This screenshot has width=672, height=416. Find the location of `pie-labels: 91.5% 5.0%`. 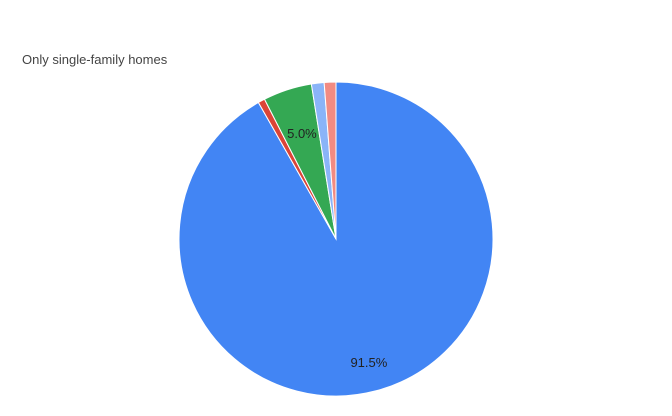

pie-labels: 91.5% 5.0% is located at coordinates (337, 248).